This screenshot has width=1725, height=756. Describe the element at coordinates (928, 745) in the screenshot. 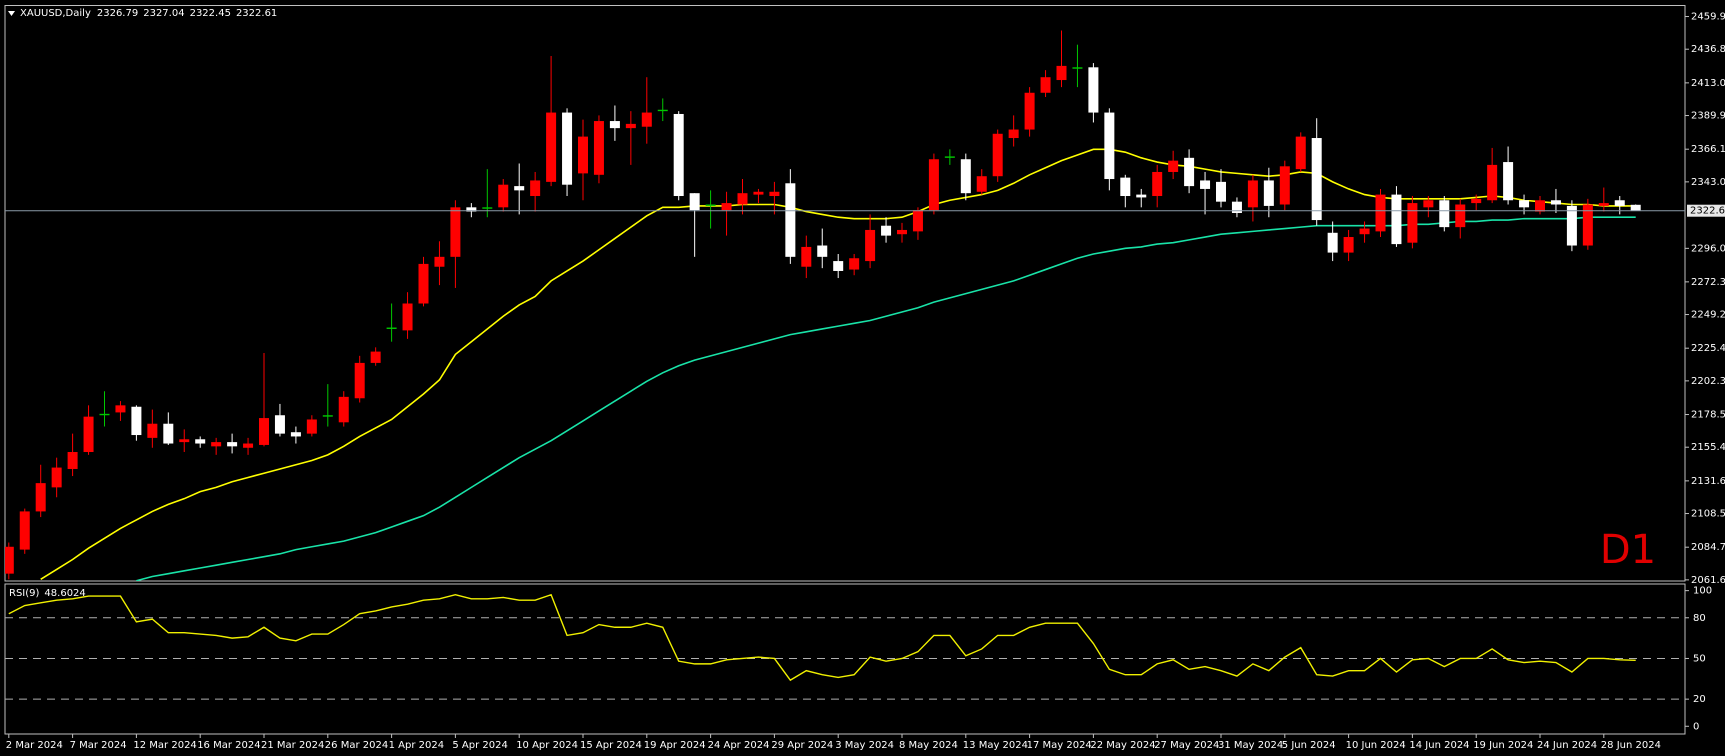

I see `x-tick-label: 8 May 2024` at that location.